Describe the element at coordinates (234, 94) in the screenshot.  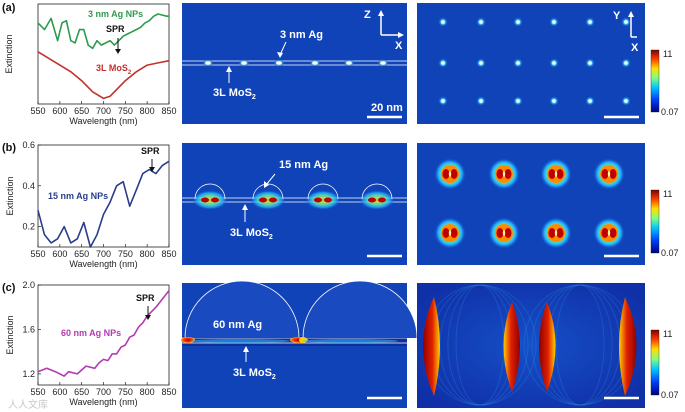
I see `substrate-label-a: 3L MoS2` at that location.